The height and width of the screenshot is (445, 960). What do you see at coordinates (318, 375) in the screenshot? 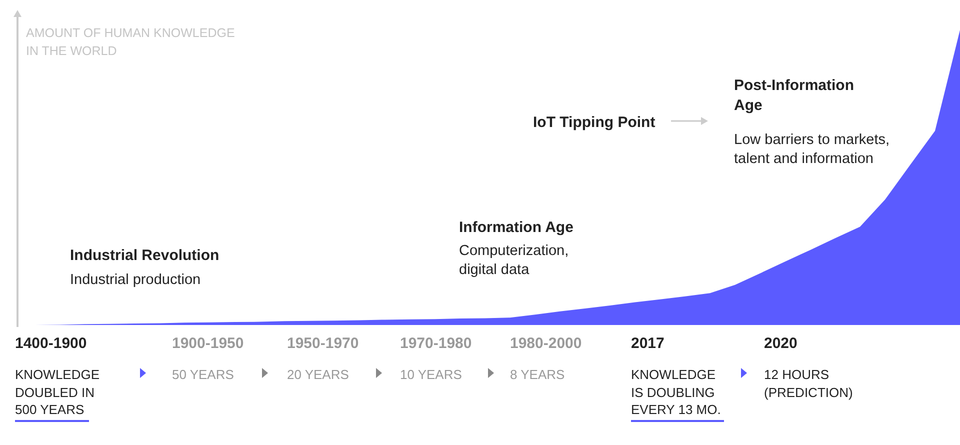
I see `text: 20 YEARS` at bounding box center [318, 375].